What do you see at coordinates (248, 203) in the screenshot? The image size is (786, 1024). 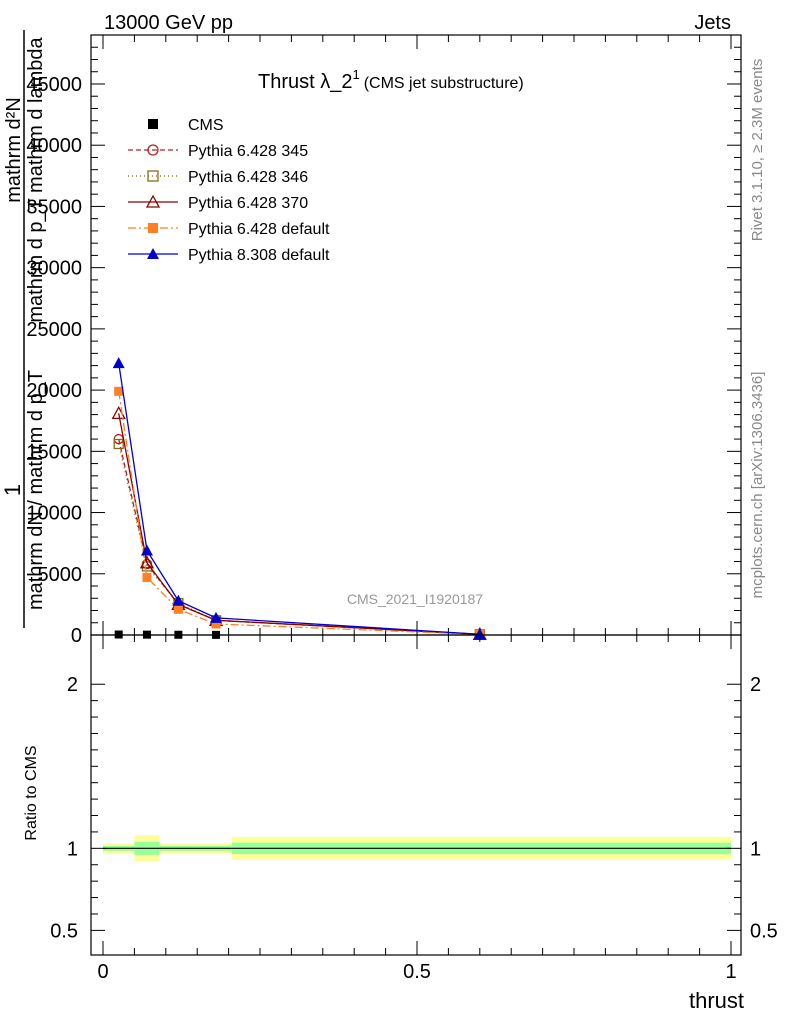 I see `legend-entry-label: Pythia 6.428 370` at bounding box center [248, 203].